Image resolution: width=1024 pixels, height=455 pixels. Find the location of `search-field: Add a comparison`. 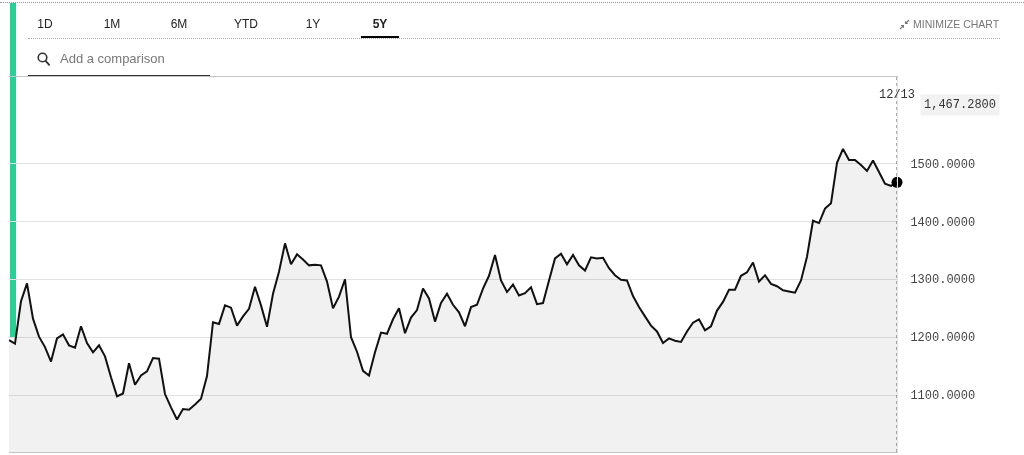

search-field: Add a comparison is located at coordinates (119, 61).